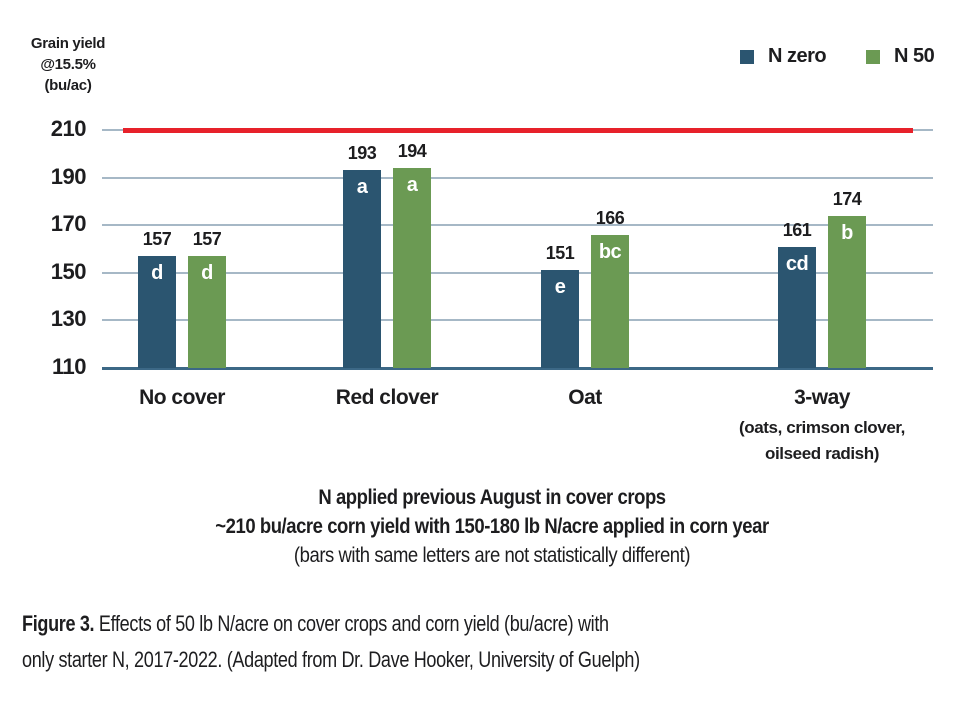 This screenshot has height=712, width=975. I want to click on y-tick-label: 210, so click(68, 128).